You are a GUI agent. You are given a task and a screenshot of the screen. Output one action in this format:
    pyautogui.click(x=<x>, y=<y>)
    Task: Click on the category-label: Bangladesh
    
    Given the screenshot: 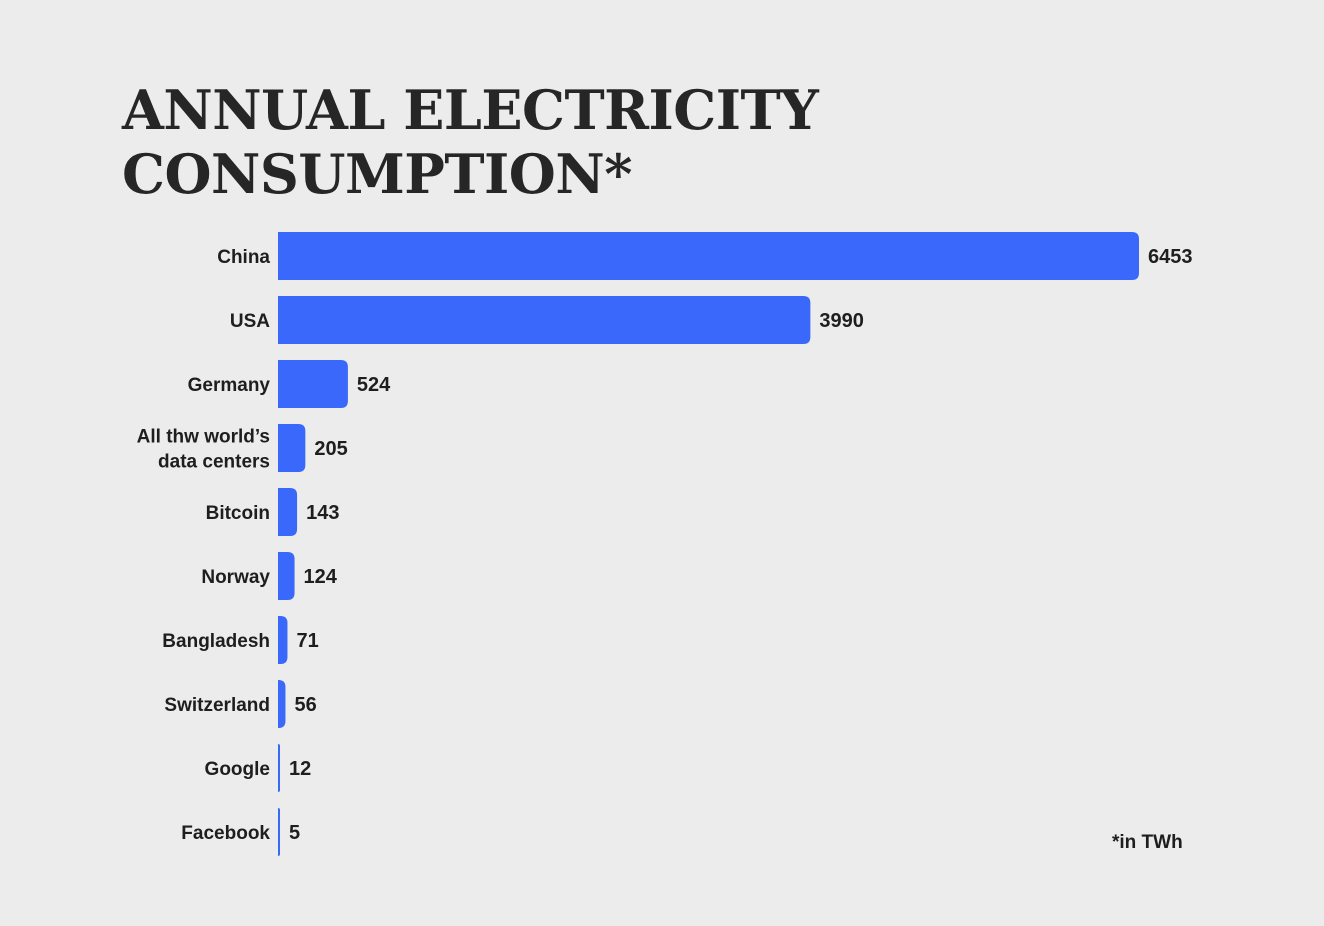 What is the action you would take?
    pyautogui.click(x=216, y=641)
    